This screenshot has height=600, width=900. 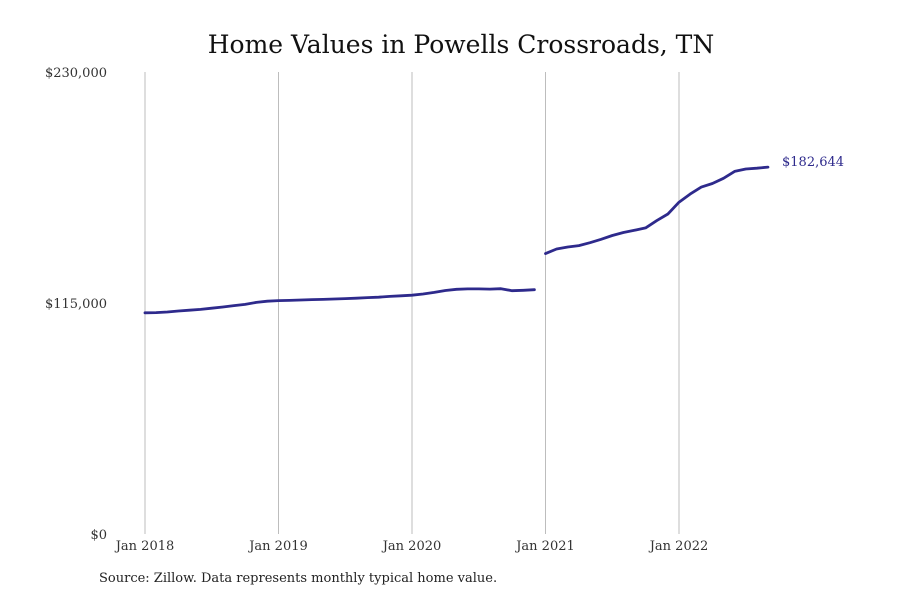 I want to click on end-labels: $182,644, so click(x=813, y=162).